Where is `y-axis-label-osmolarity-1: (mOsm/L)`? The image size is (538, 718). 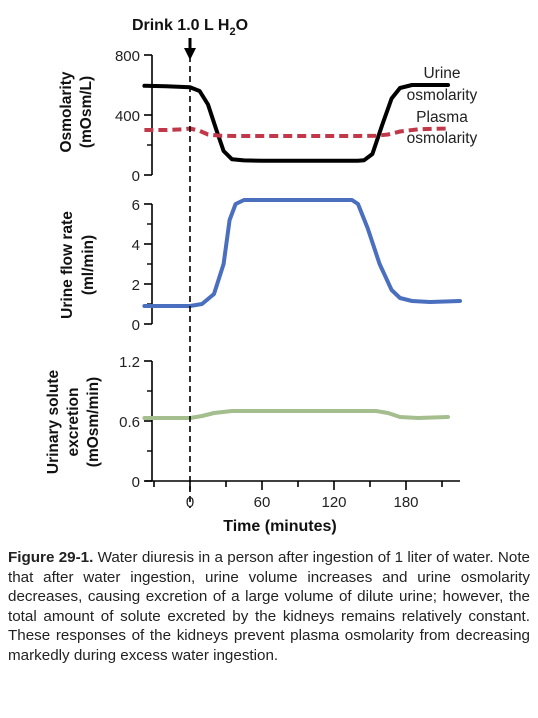 y-axis-label-osmolarity-1: (mOsm/L) is located at coordinates (86, 112).